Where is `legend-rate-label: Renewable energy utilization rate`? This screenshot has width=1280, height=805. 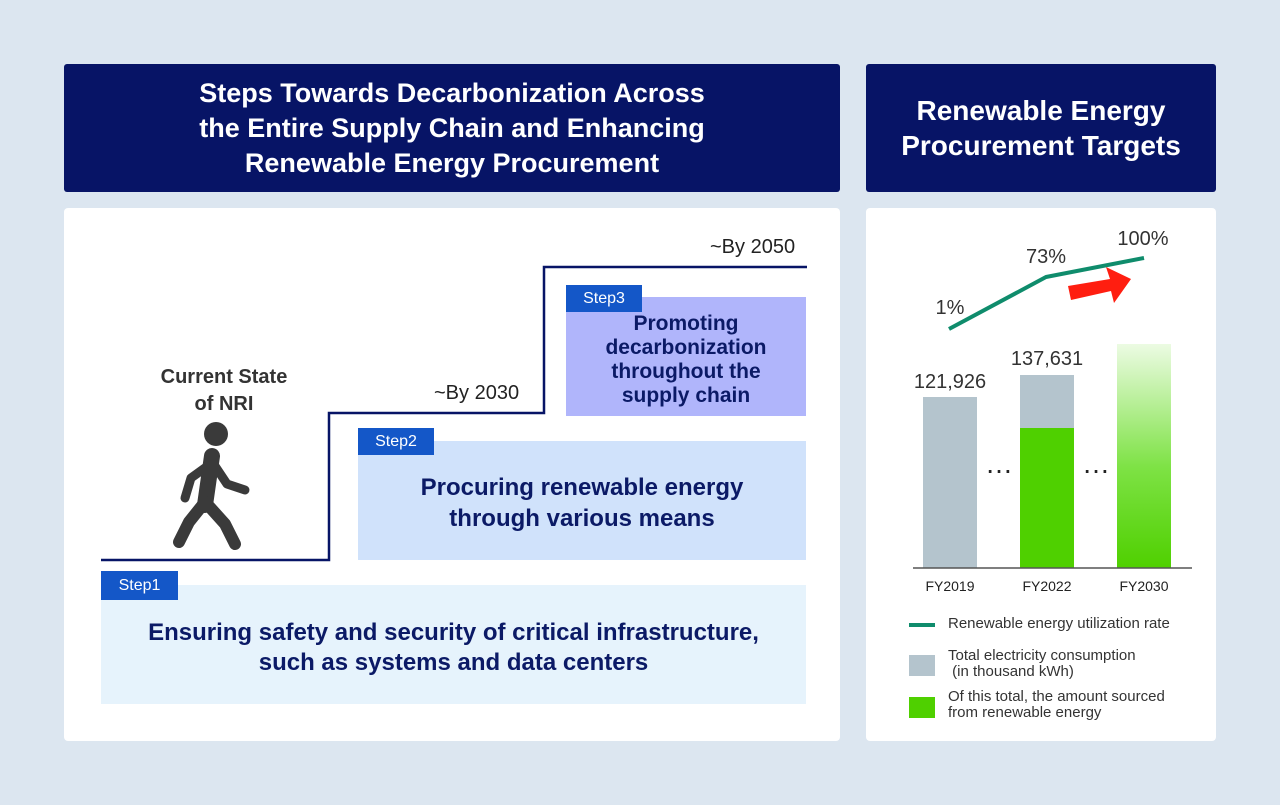
legend-rate-label: Renewable energy utilization rate is located at coordinates (1059, 623).